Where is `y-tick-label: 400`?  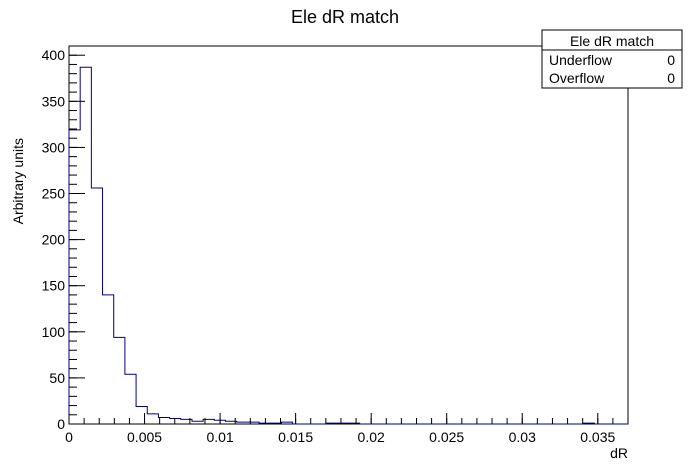 y-tick-label: 400 is located at coordinates (54, 55).